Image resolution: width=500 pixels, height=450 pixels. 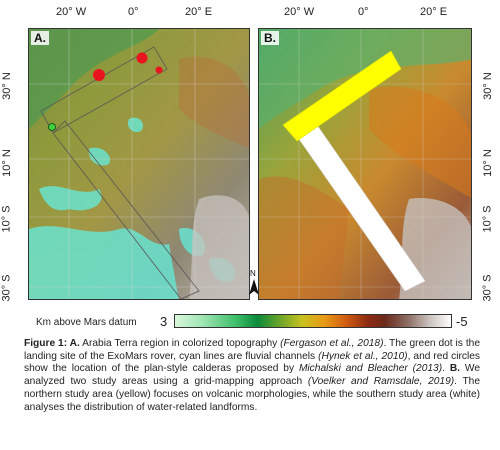 I want to click on left-tick-10n: 10° N, so click(x=6, y=163).